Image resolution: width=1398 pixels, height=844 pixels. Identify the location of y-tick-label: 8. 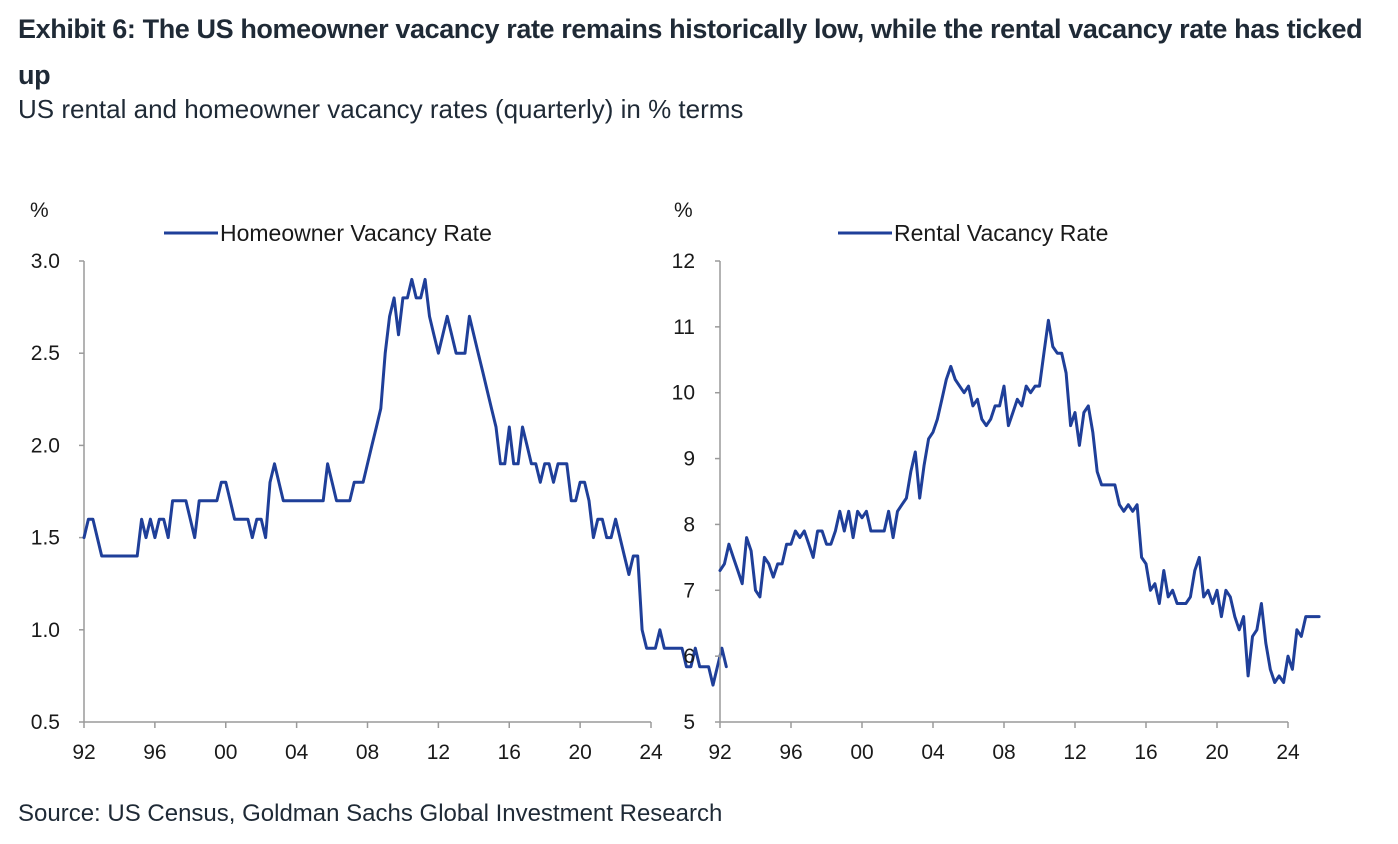
(689, 524).